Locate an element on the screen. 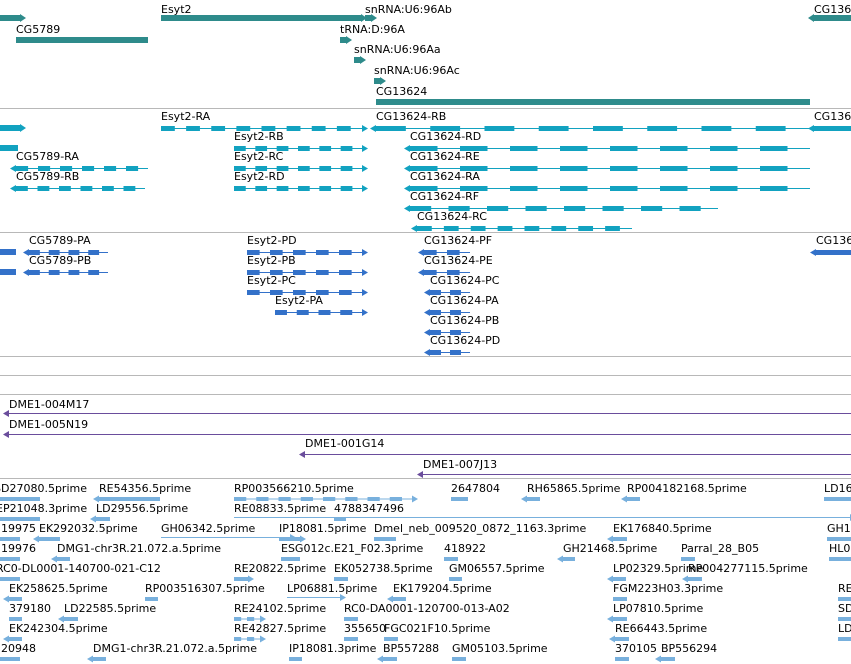 The height and width of the screenshot is (664, 851). feature-label: CG13624-RB is located at coordinates (411, 116).